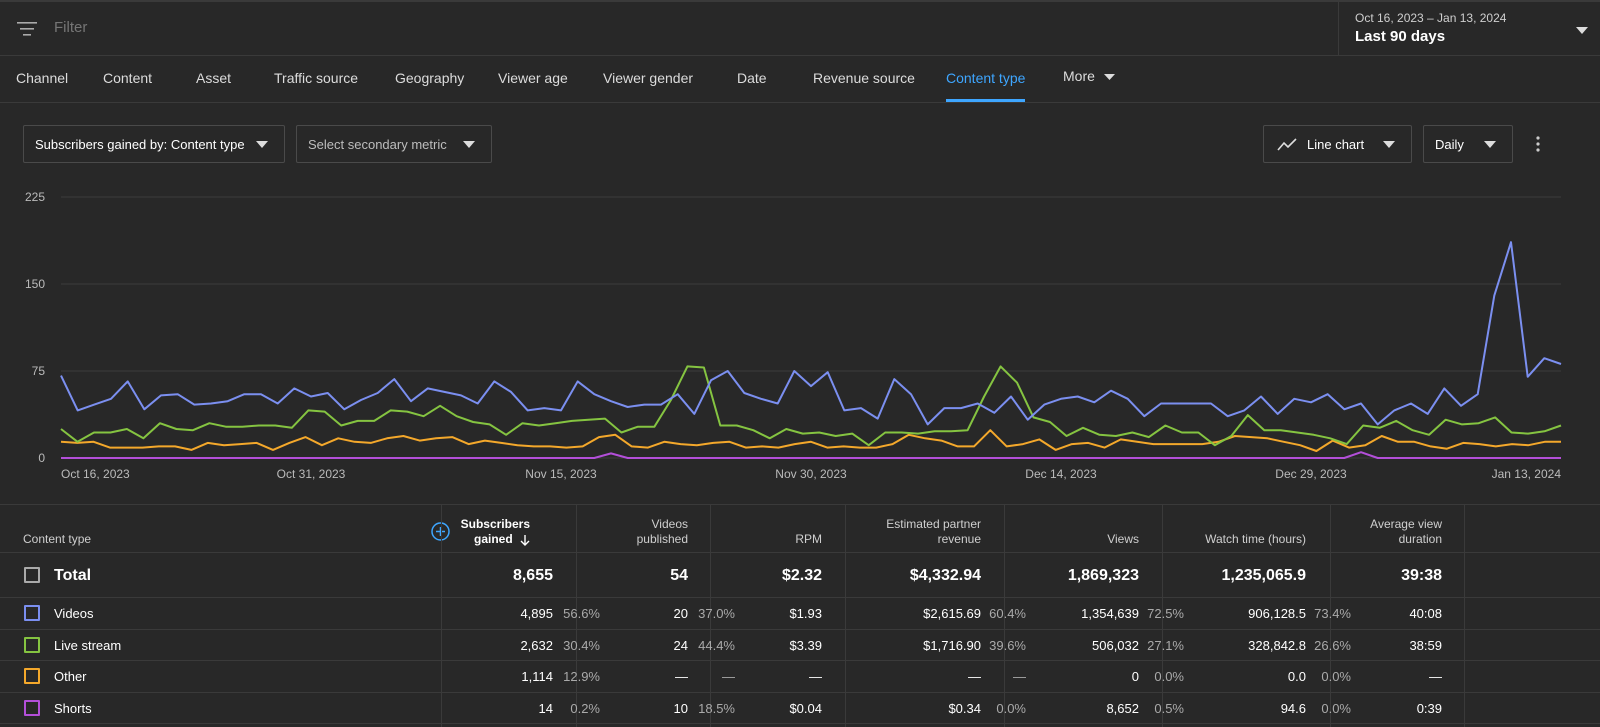 This screenshot has width=1600, height=727. I want to click on row-videos-pct: 44.4%, so click(716, 645).